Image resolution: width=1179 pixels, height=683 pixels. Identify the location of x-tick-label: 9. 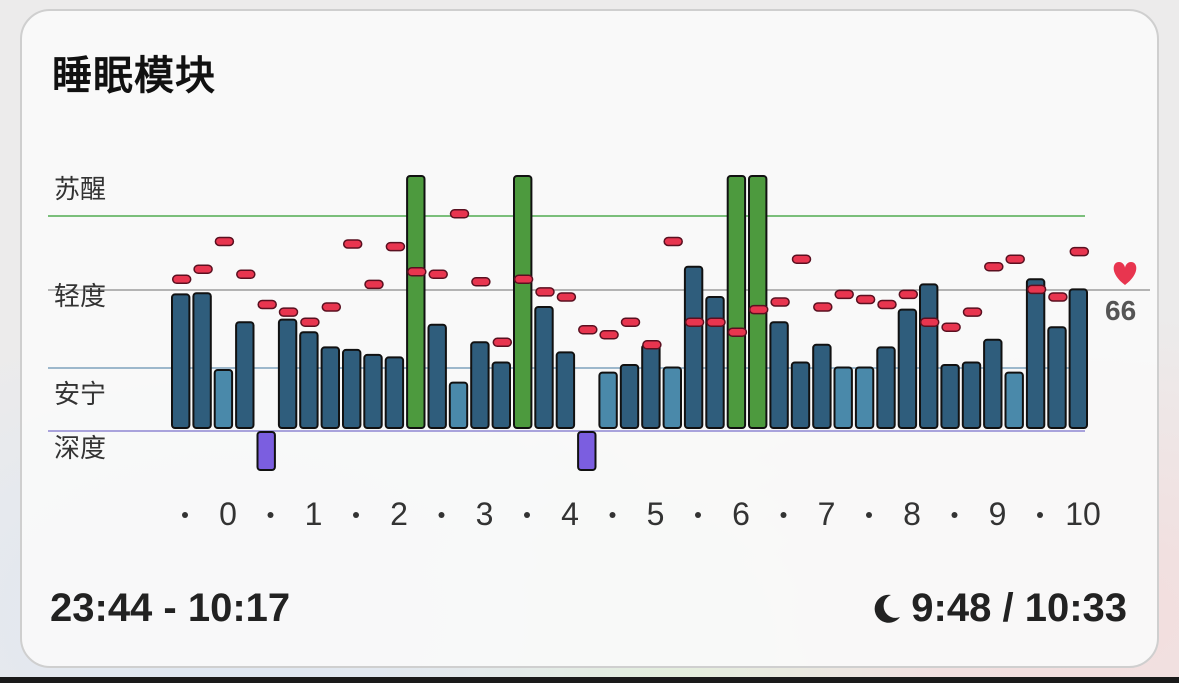
(998, 514).